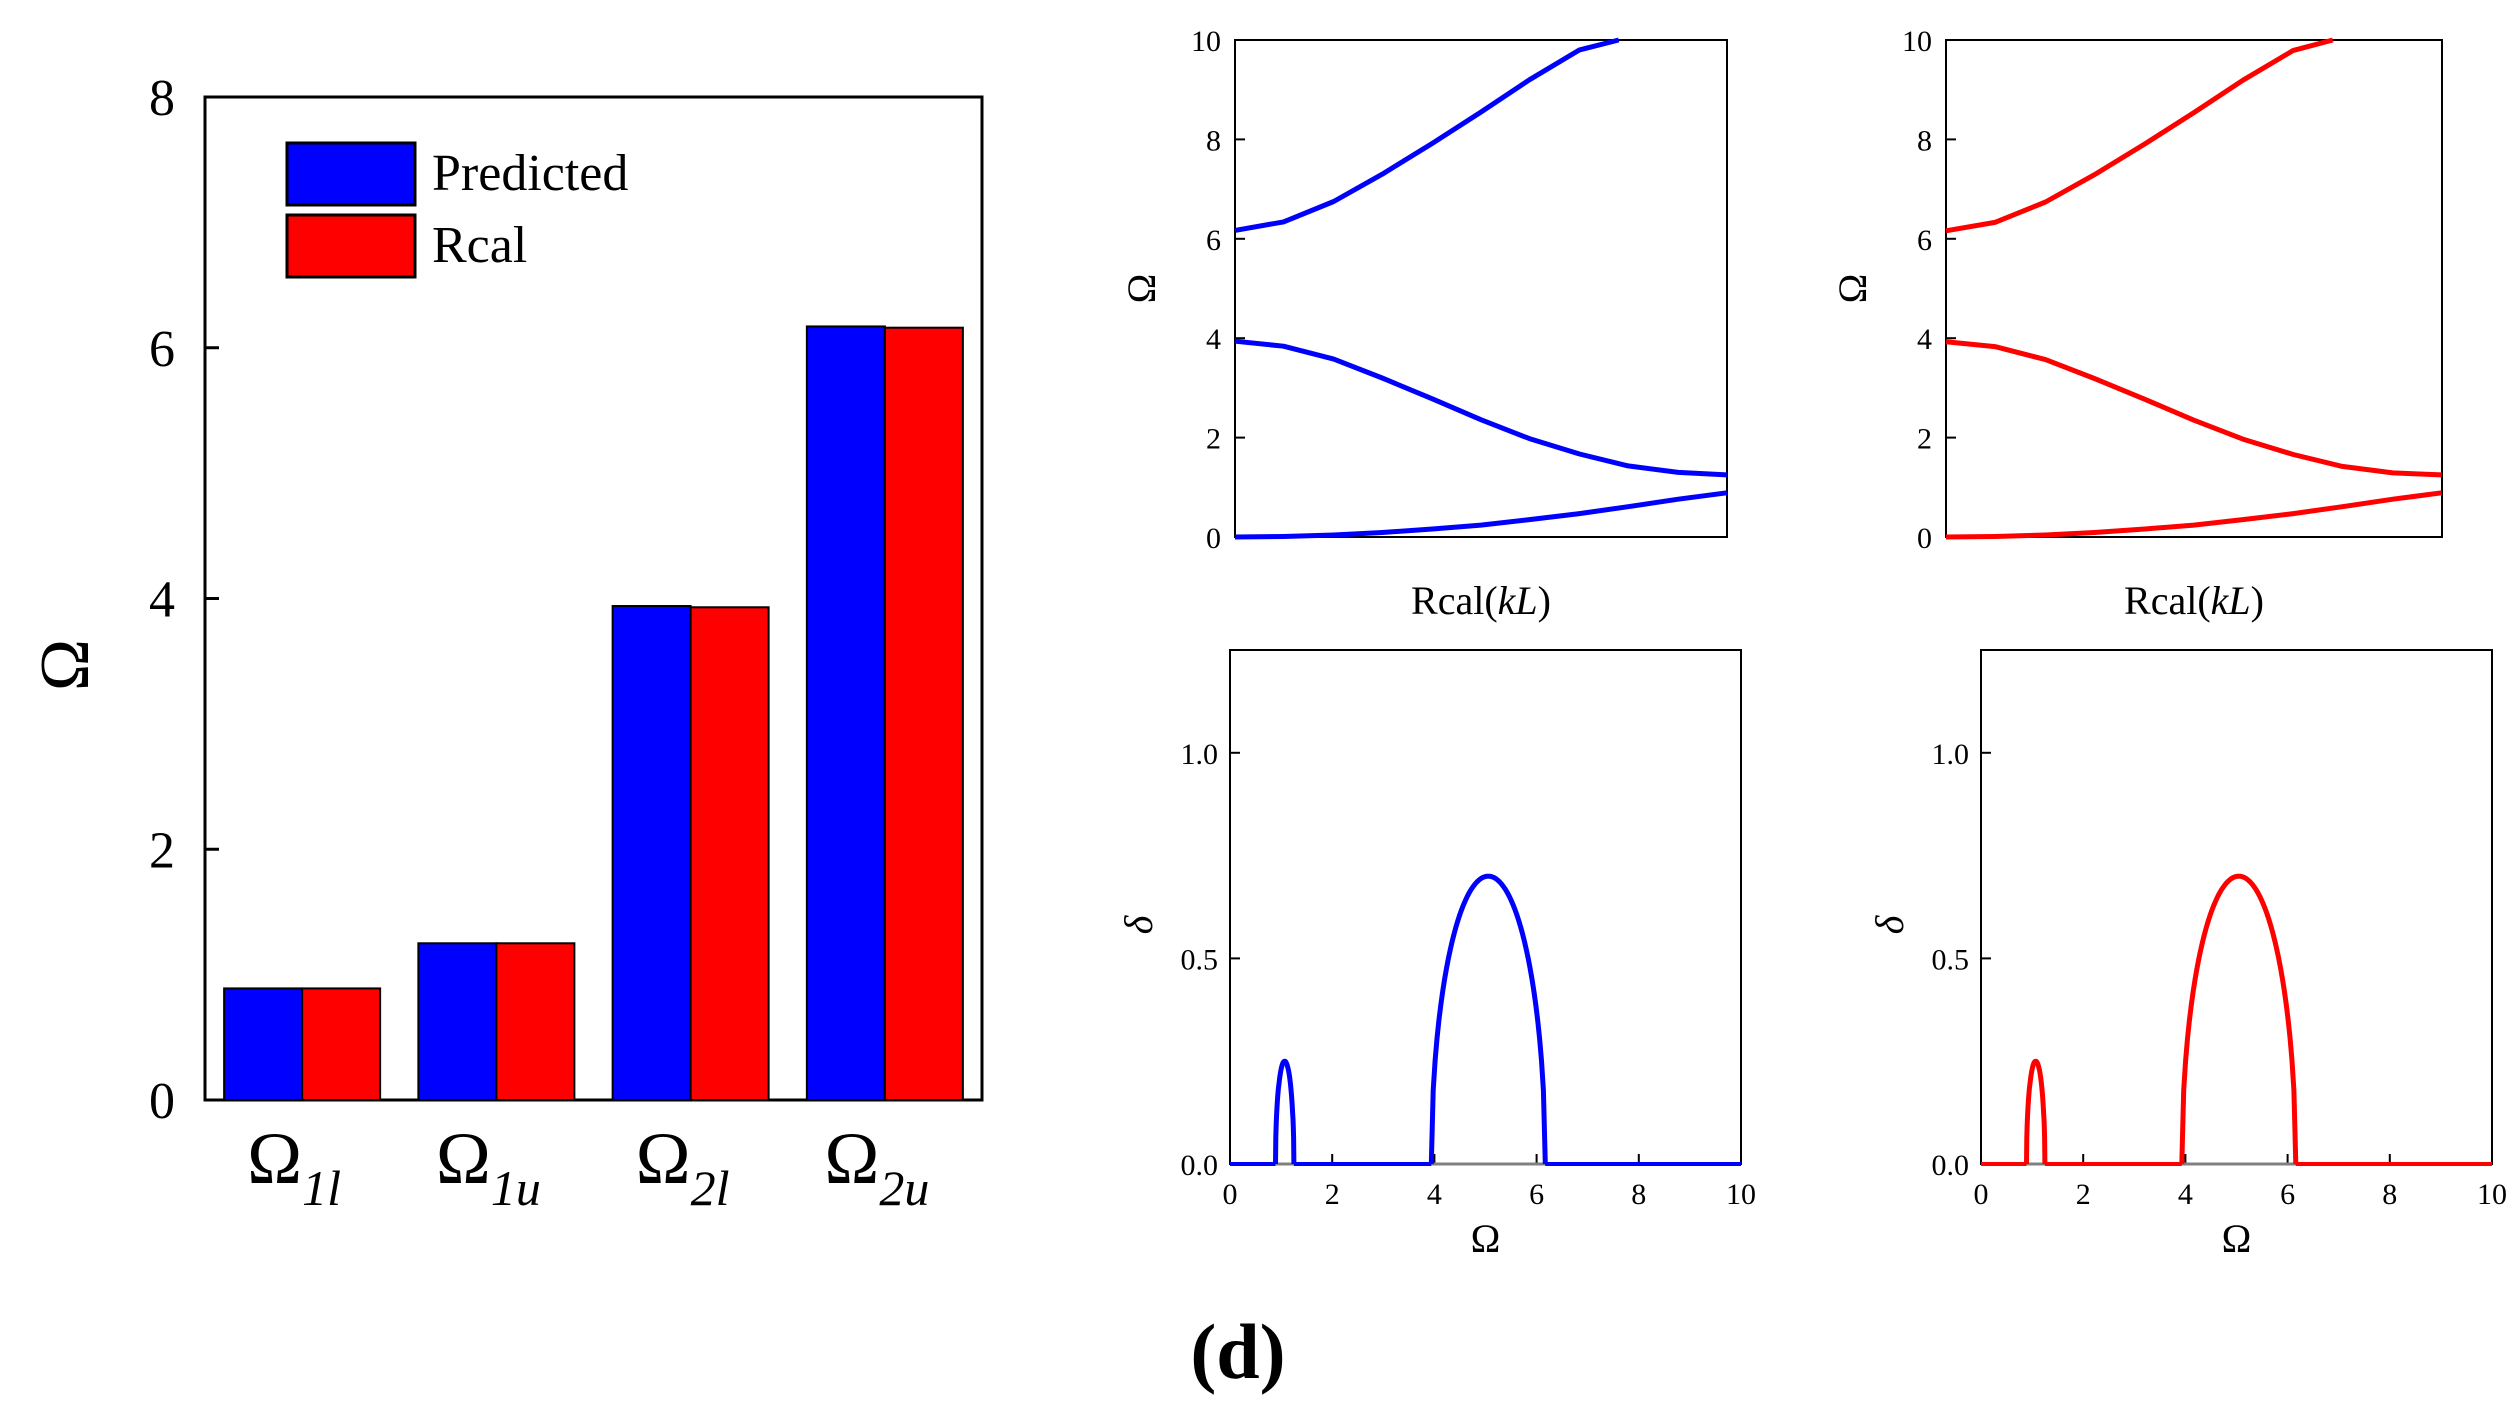 The image size is (2520, 1413). Describe the element at coordinates (876, 1167) in the screenshot. I see `x-tick-label: Ω2u` at that location.